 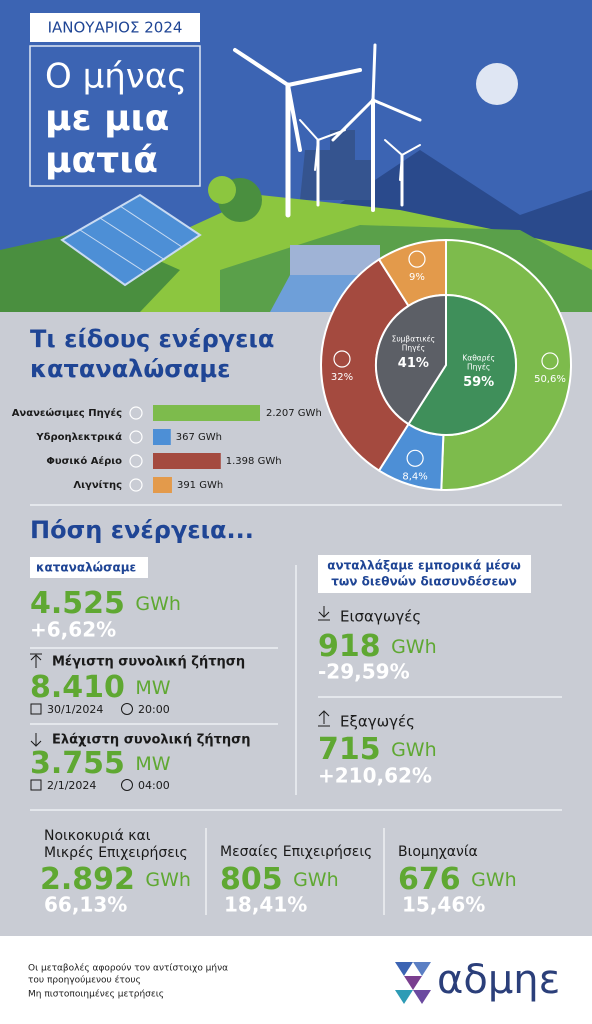 I want to click on sector-share: 18,41%, so click(x=265, y=905).